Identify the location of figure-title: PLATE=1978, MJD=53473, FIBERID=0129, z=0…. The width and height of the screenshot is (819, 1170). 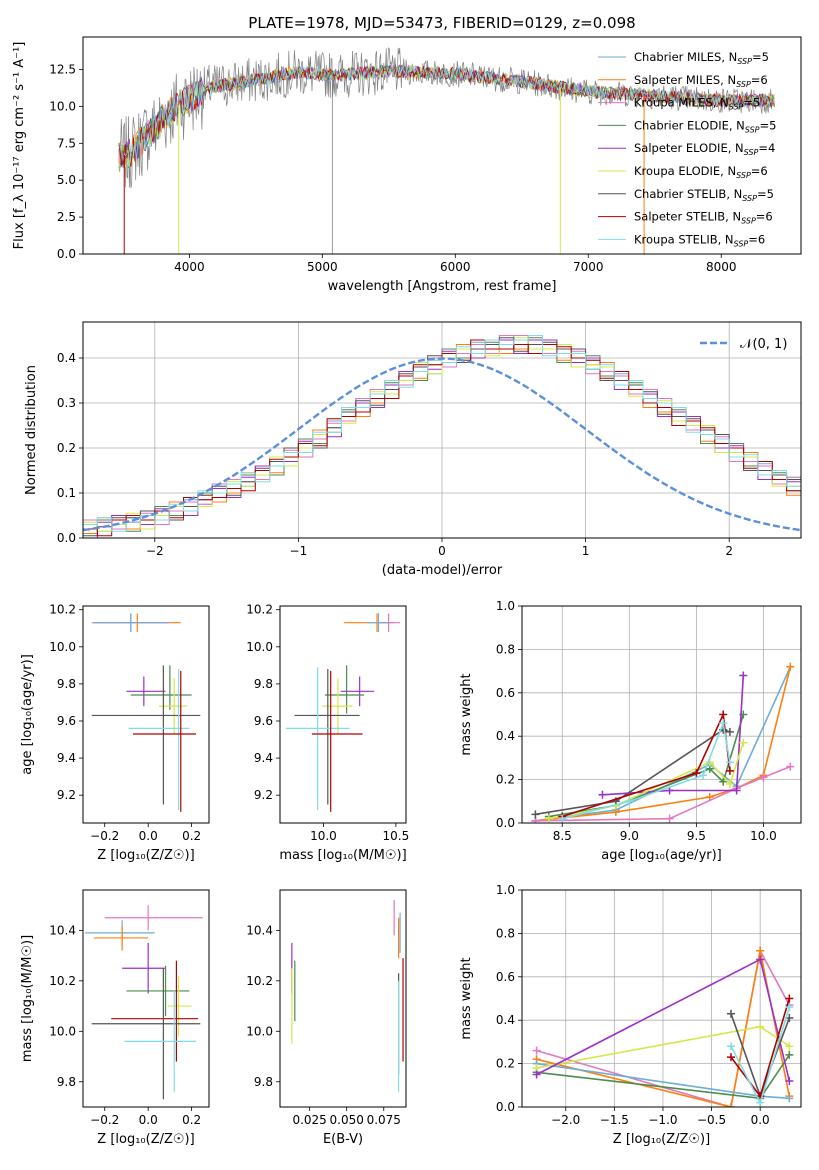
(441, 23).